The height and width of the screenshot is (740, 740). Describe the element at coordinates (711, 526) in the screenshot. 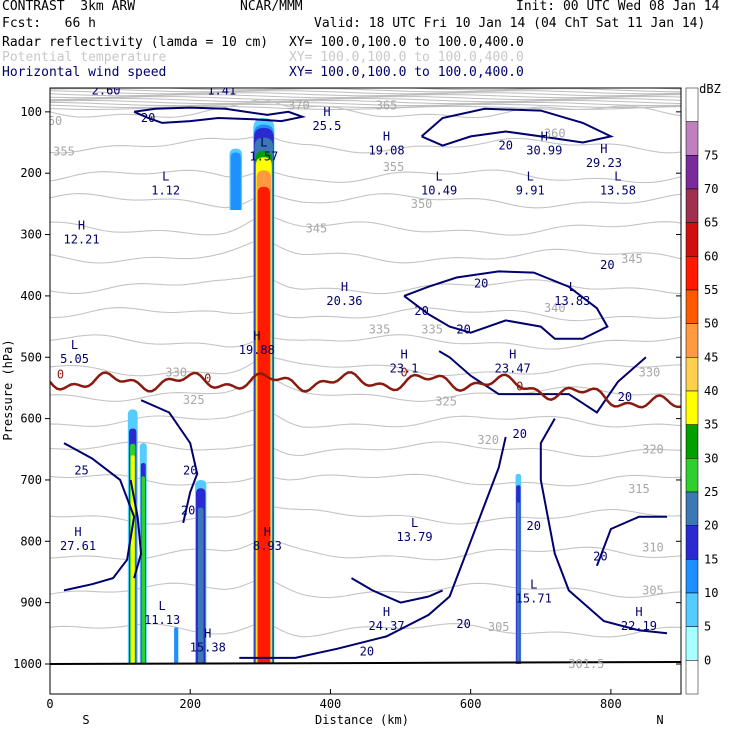

I see `colorbar-level-label: 20` at that location.